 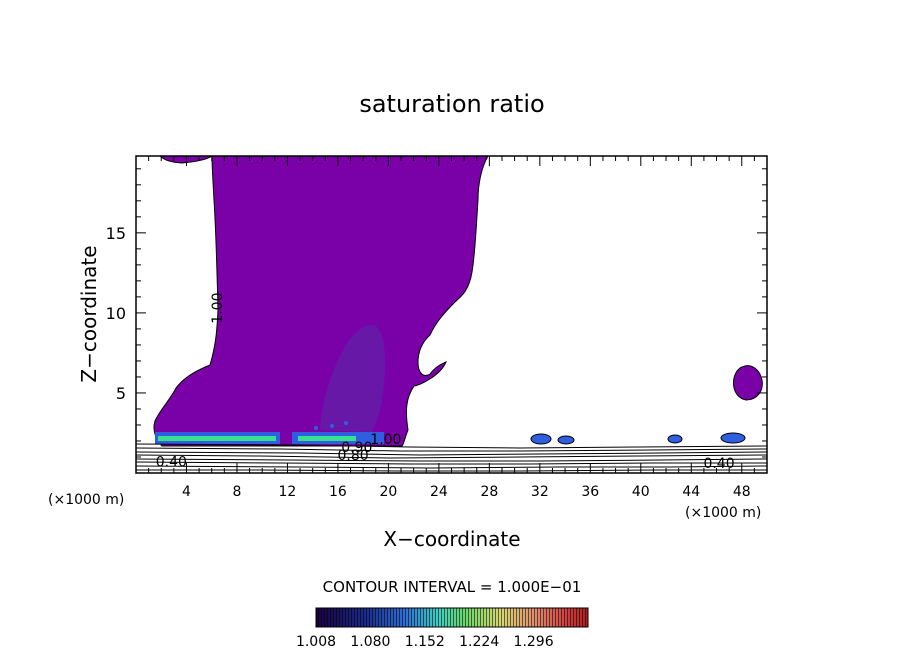 What do you see at coordinates (691, 492) in the screenshot?
I see `x-tick-label: 44` at bounding box center [691, 492].